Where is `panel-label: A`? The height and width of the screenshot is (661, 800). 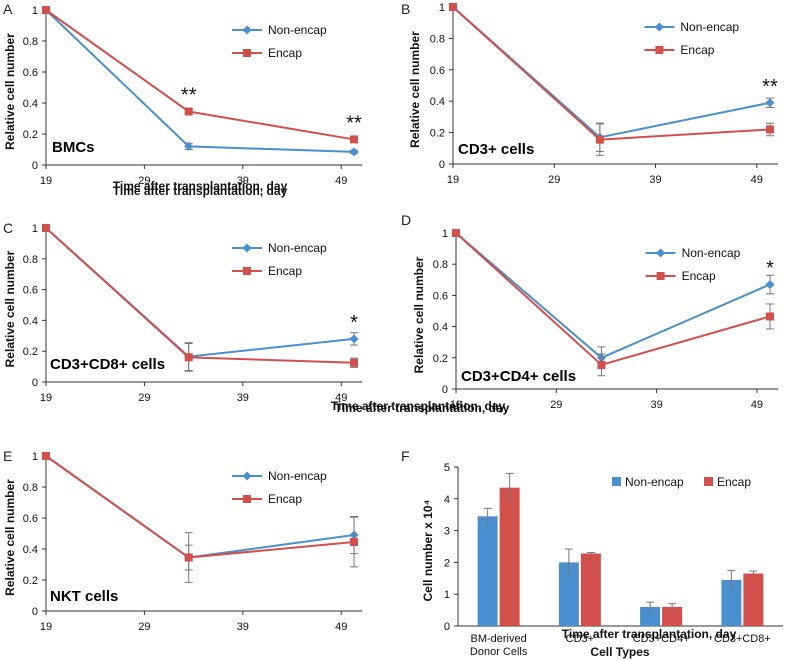
panel-label: A is located at coordinates (8, 9).